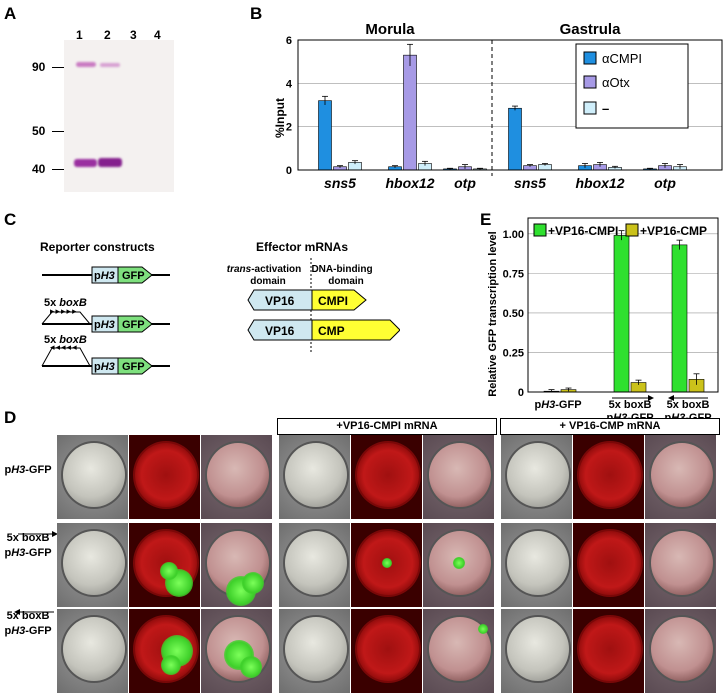  What do you see at coordinates (671, 398) in the screenshot?
I see `reverse-arrowhead` at bounding box center [671, 398].